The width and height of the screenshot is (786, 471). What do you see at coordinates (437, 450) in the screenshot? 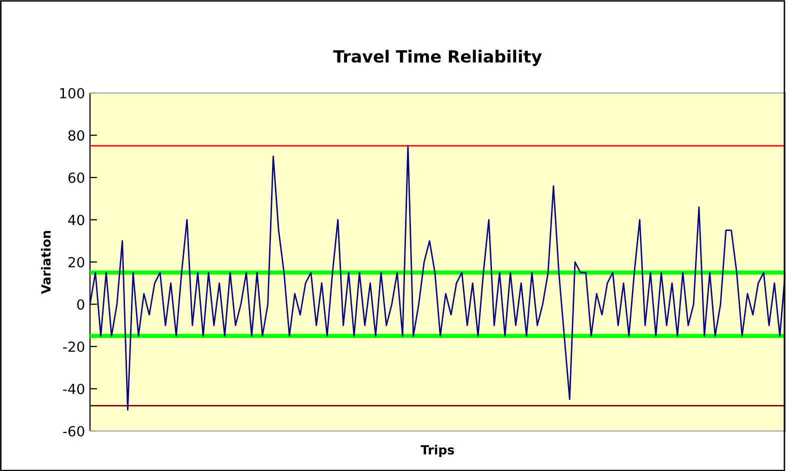
I see `x-axis-title: Trips` at bounding box center [437, 450].